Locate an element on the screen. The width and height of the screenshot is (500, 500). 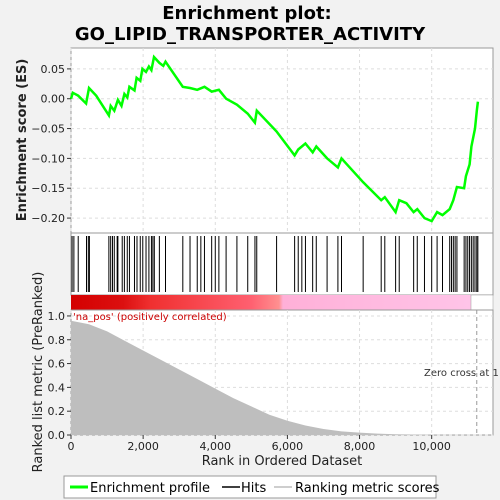
metric-y-ticks: 0.0 0.2 0.4 0.6 0.8 1.0 is located at coordinates (59, 376).